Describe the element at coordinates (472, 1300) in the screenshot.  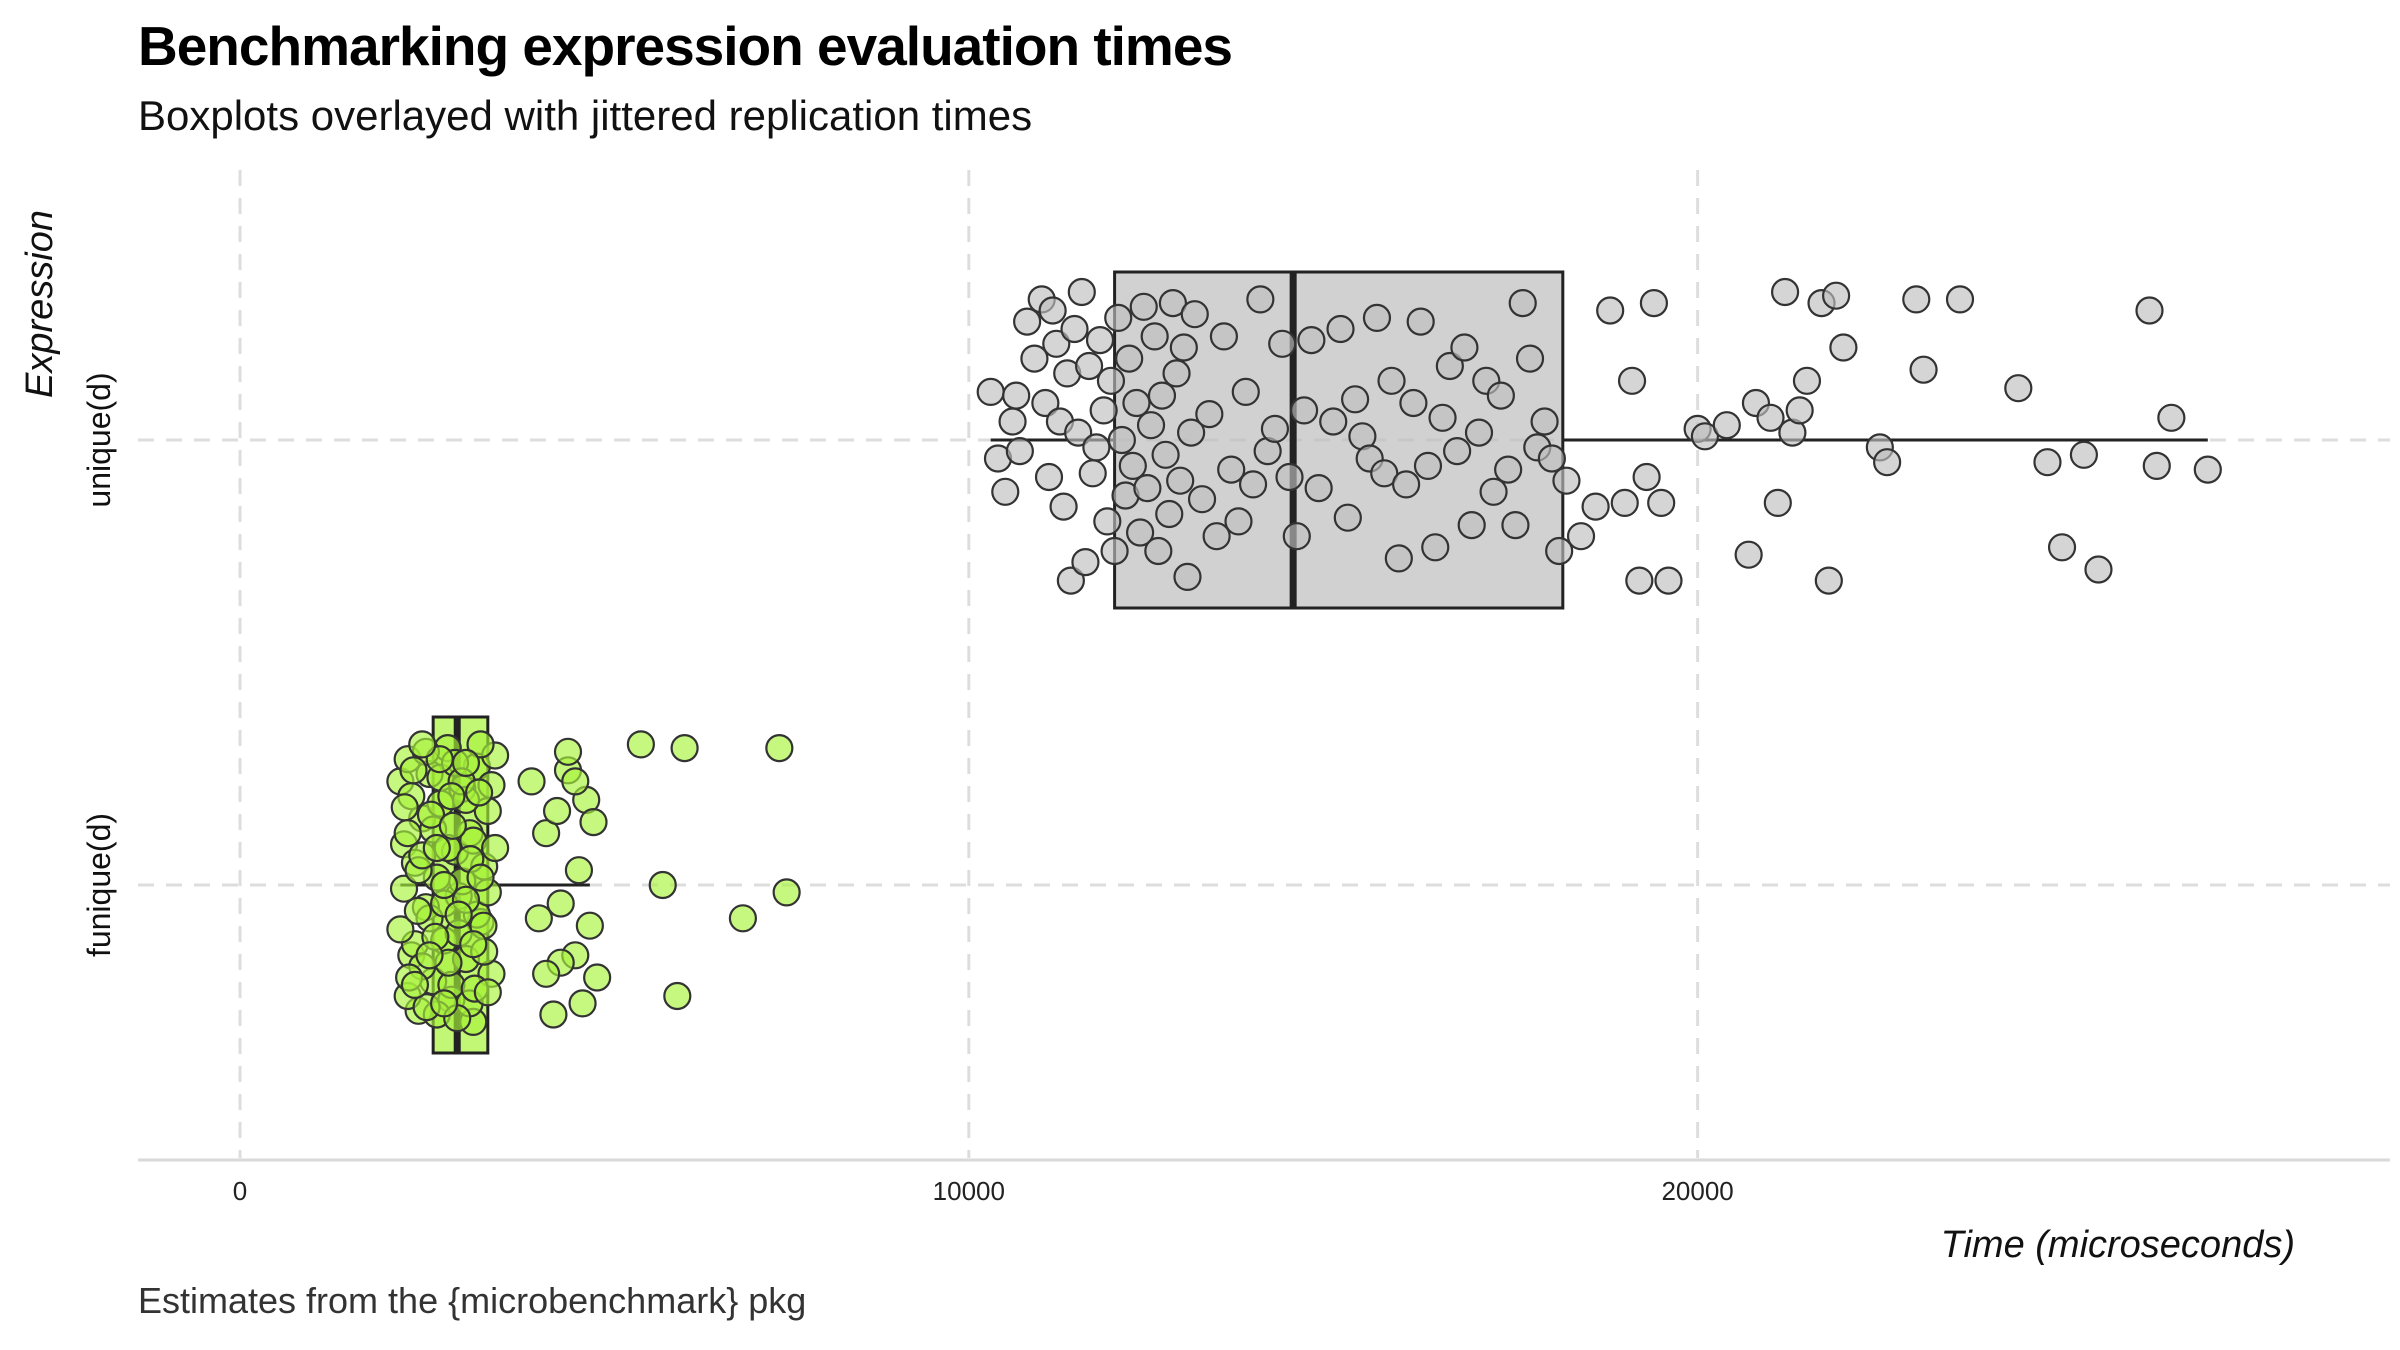
I see `chart-caption: Estimates from the {microbenchmark} pkg` at that location.